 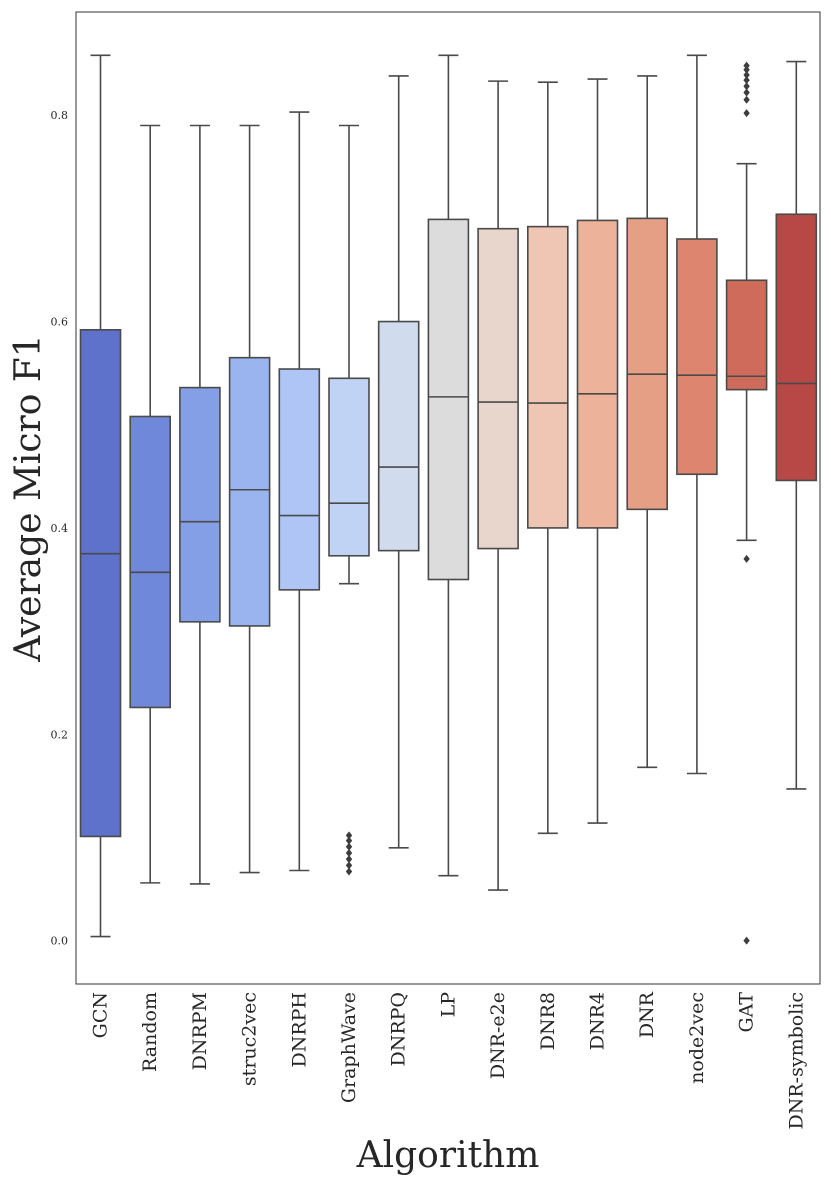 I want to click on x-category-label: DNR-symbolic, so click(x=796, y=1060).